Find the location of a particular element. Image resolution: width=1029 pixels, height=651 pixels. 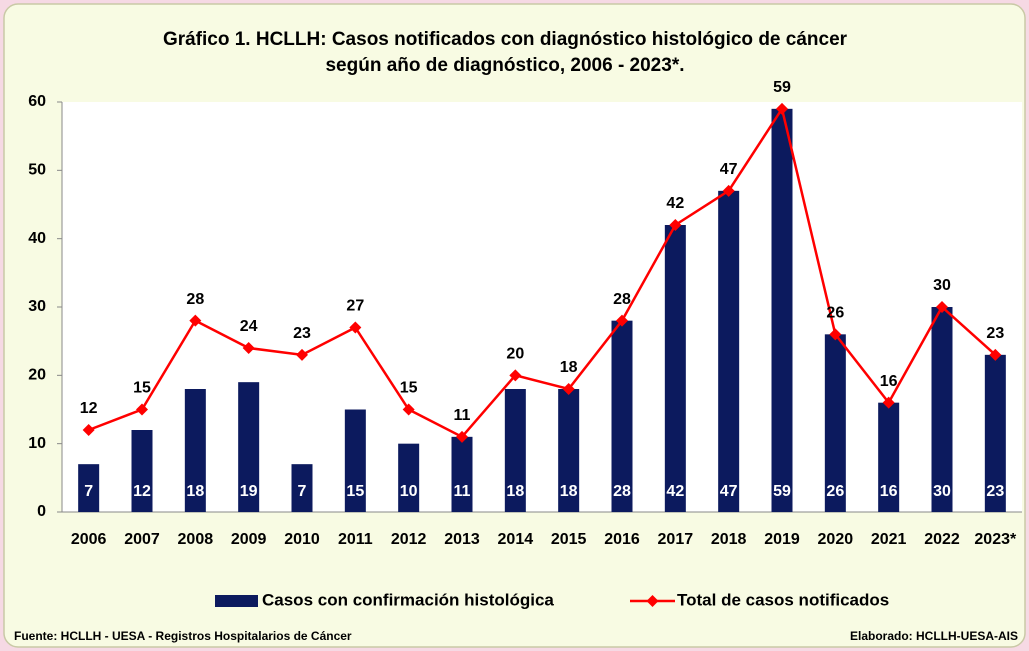

x-tick-label: 2021 is located at coordinates (889, 539).